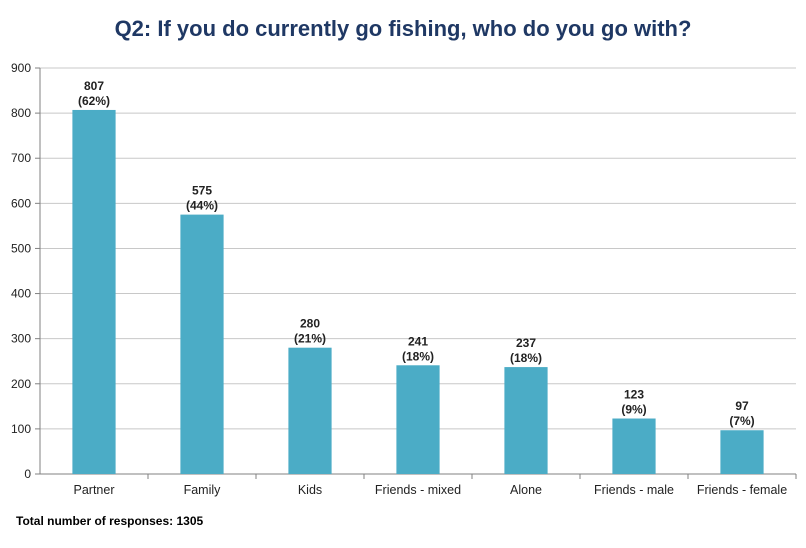 The height and width of the screenshot is (548, 806). Describe the element at coordinates (741, 421) in the screenshot. I see `data-label-percent: (7%)` at that location.